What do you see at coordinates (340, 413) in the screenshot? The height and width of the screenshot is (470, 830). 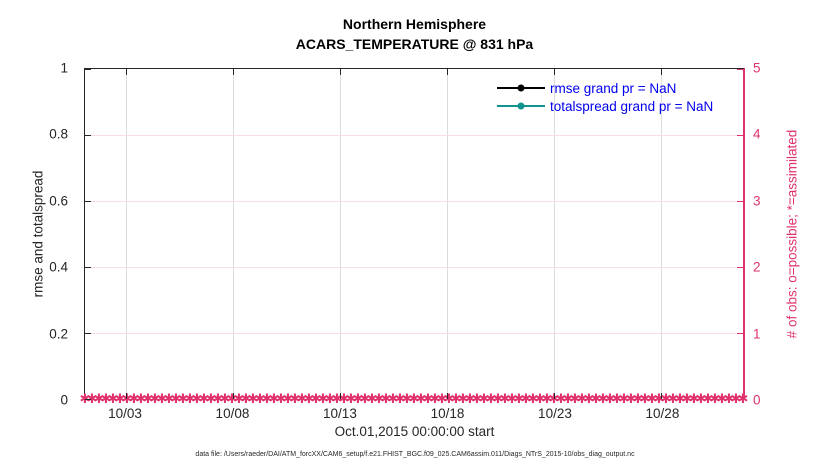 I see `x-tick-label: 10/13` at bounding box center [340, 413].